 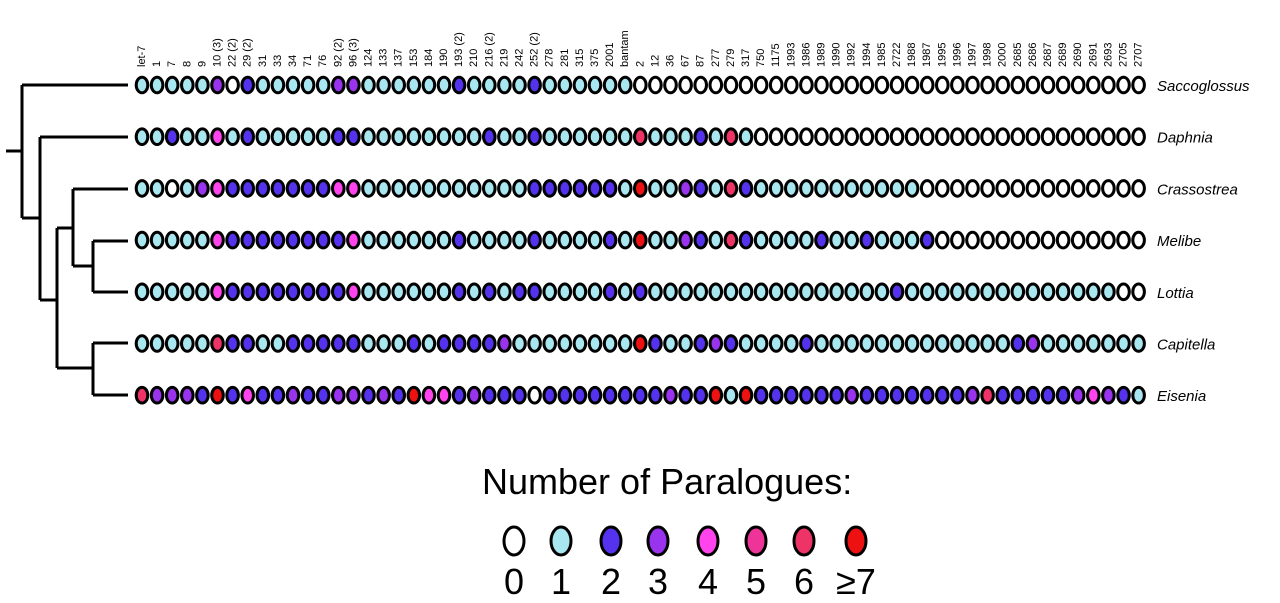 I want to click on mirna-label: 153, so click(x=414, y=58).